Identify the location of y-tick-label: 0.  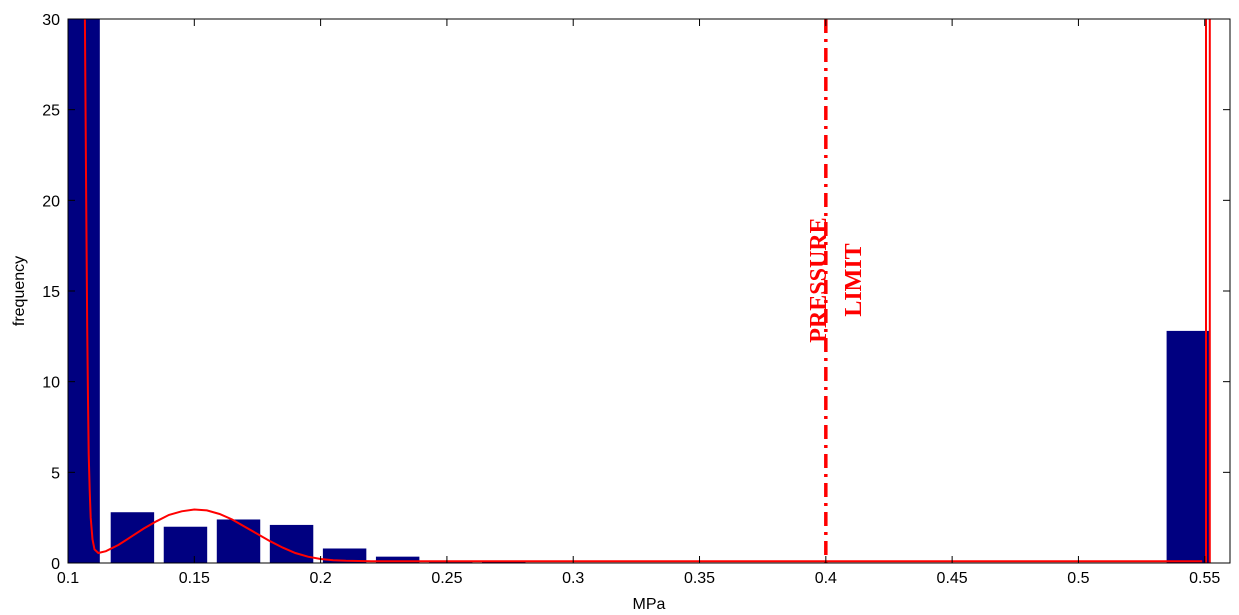
(55, 564).